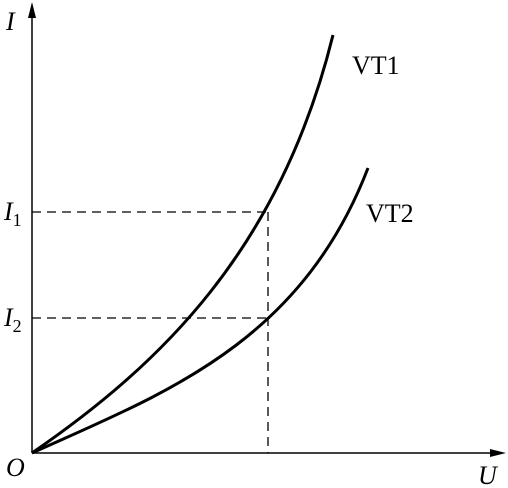 This screenshot has width=508, height=488. What do you see at coordinates (17, 326) in the screenshot?
I see `level-subscript: 2` at bounding box center [17, 326].